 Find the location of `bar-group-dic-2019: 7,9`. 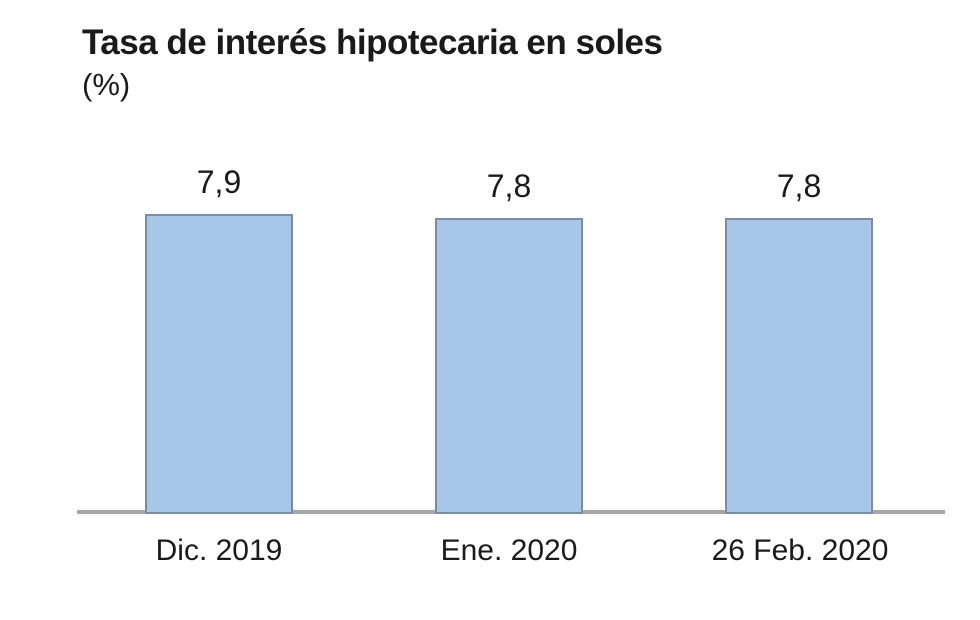

bar-group-dic-2019: 7,9 is located at coordinates (219, 339).